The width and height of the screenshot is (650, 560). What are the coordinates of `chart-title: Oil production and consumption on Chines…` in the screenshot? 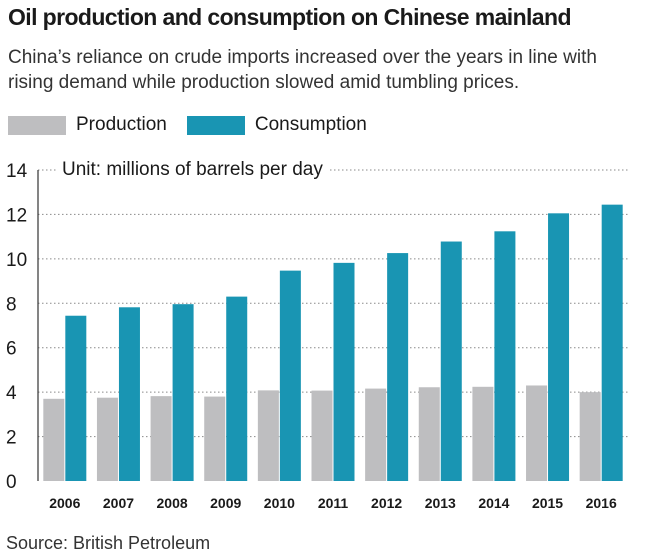 It's located at (290, 17).